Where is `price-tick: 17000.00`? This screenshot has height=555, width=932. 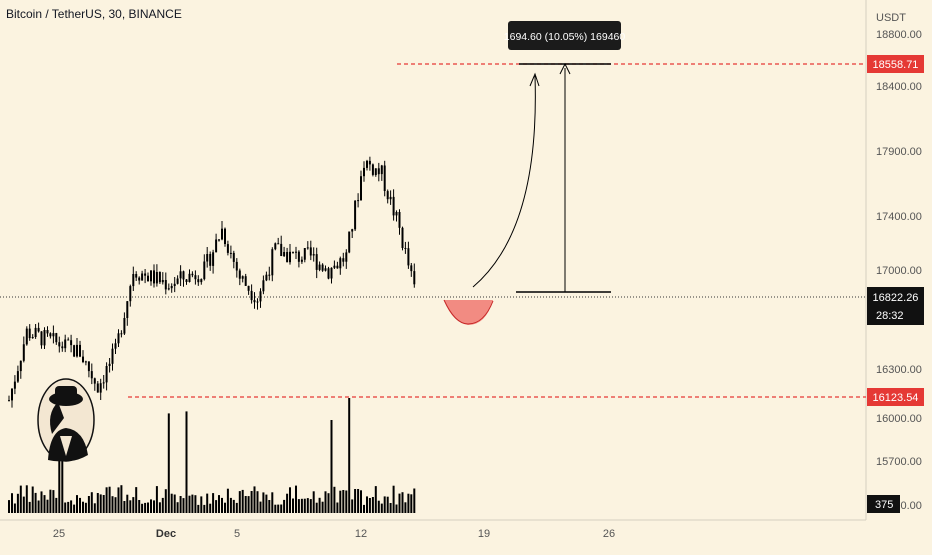
price-tick: 17000.00 is located at coordinates (899, 271).